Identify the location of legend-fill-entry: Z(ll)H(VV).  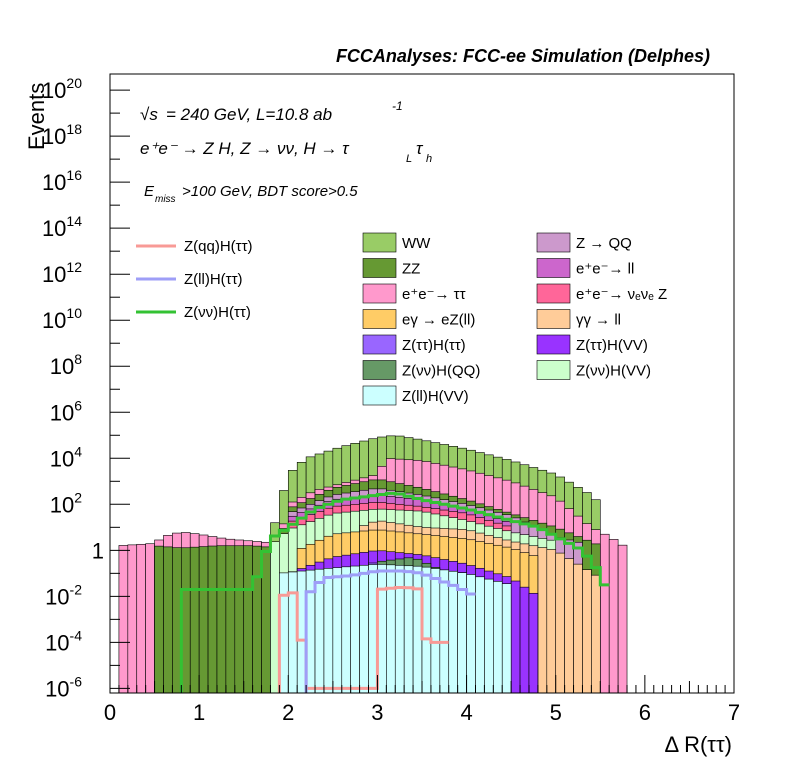
(415, 395).